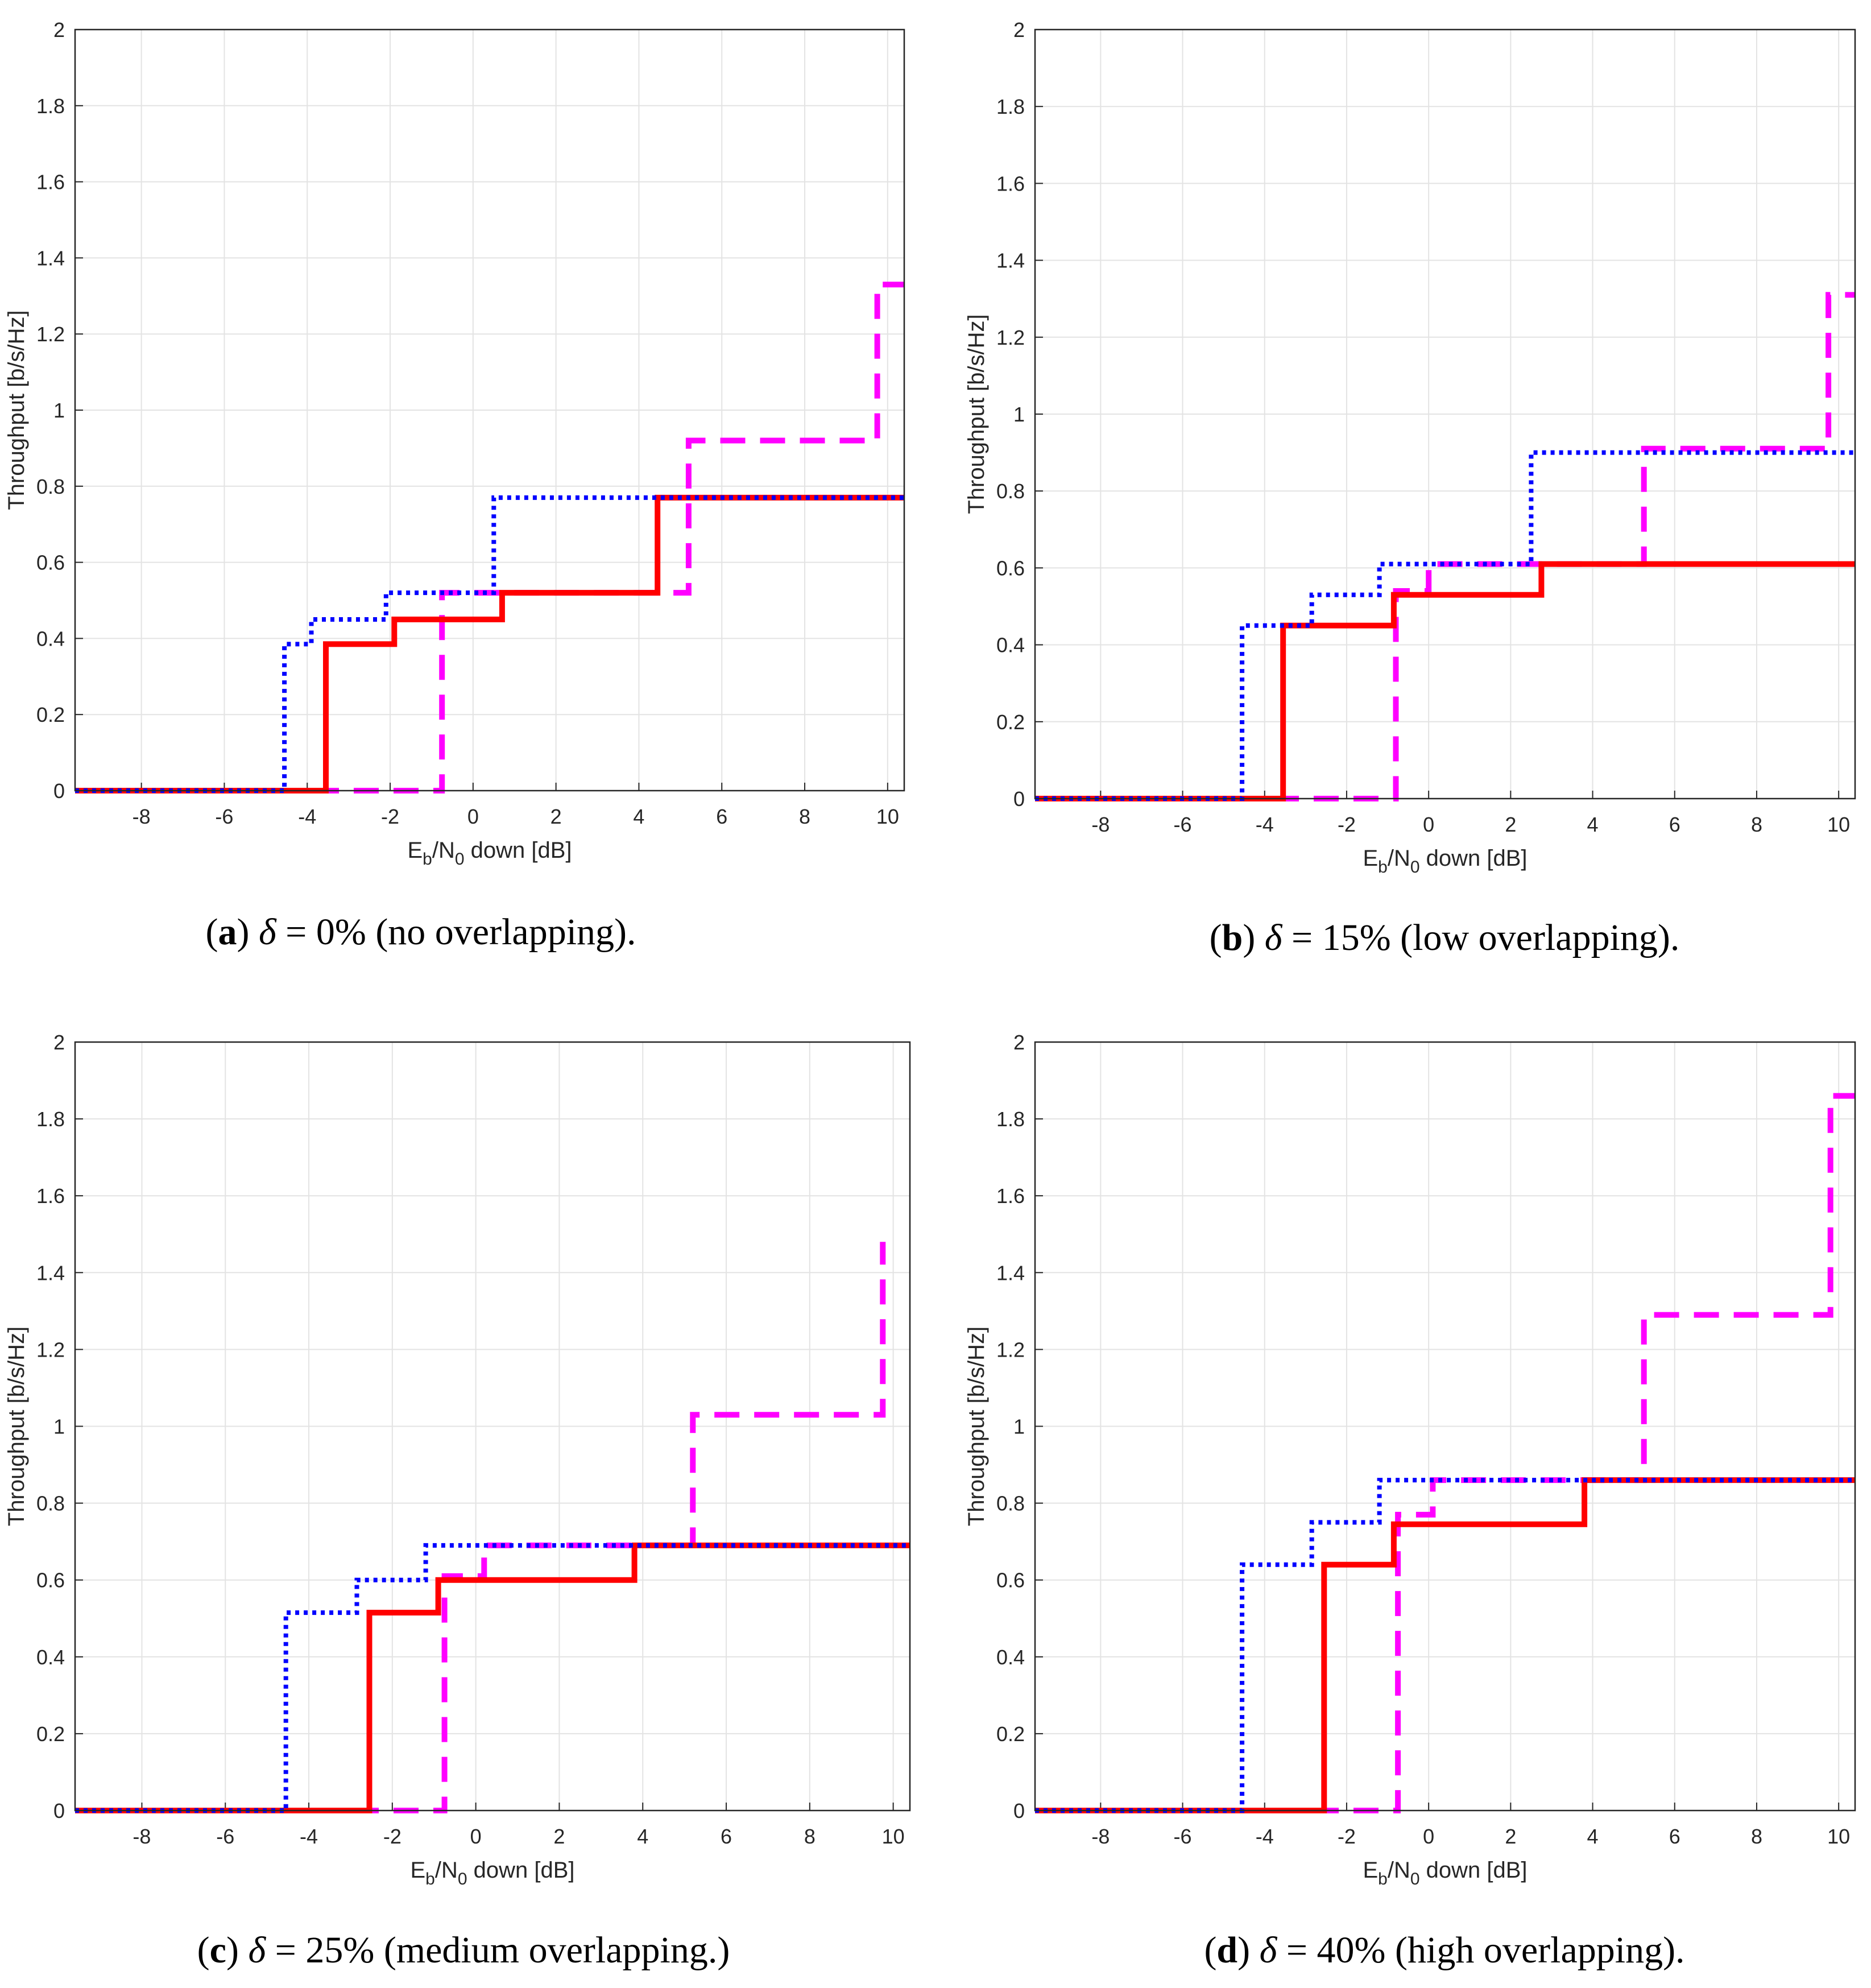  Describe the element at coordinates (1445, 937) in the screenshot. I see `panel-caption: (b) δ = 15% (low overlapping).` at that location.